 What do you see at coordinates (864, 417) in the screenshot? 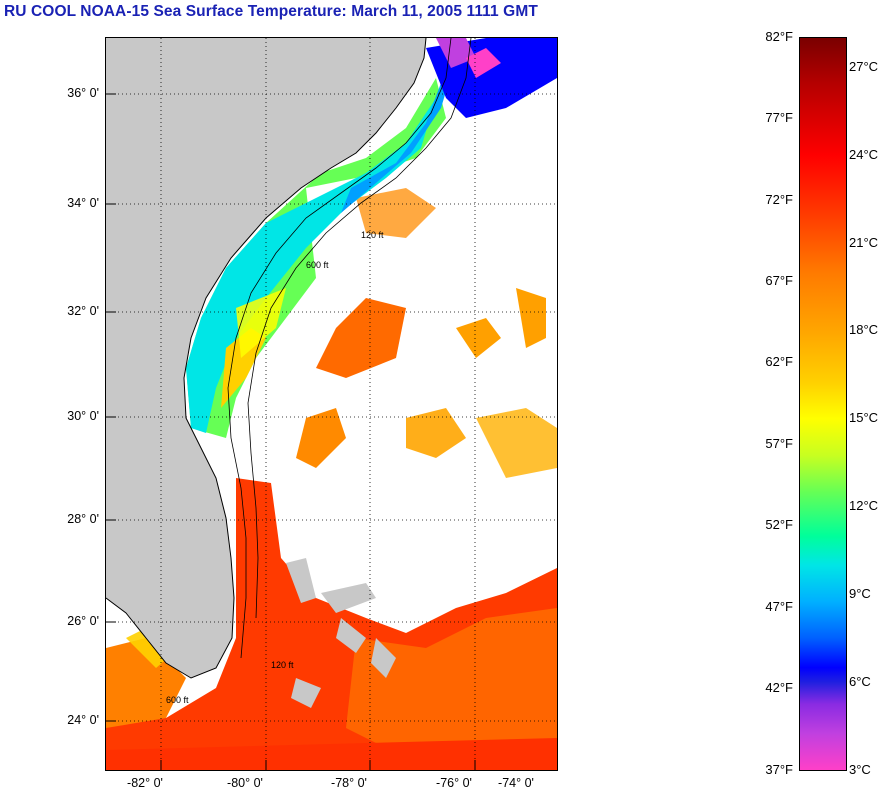
I see `colorbar-c-label: 15°C` at bounding box center [864, 417].